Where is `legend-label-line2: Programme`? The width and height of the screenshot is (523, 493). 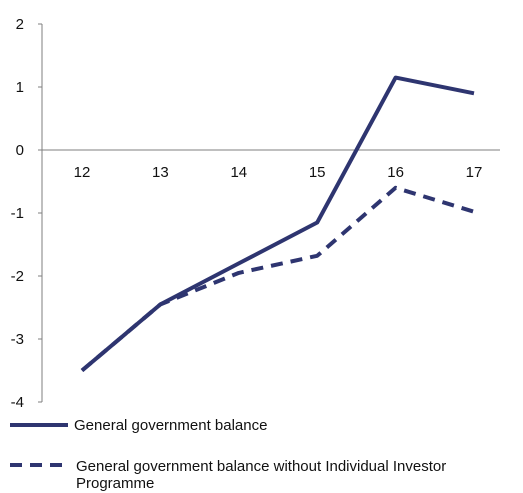 legend-label-line2: Programme is located at coordinates (115, 483).